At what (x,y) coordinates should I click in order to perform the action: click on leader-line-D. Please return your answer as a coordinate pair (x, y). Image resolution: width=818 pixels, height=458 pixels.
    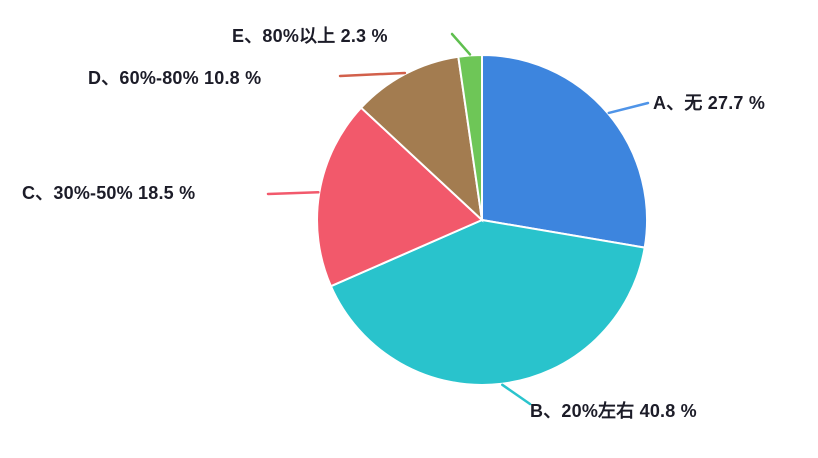
    Looking at the image, I should click on (372, 74).